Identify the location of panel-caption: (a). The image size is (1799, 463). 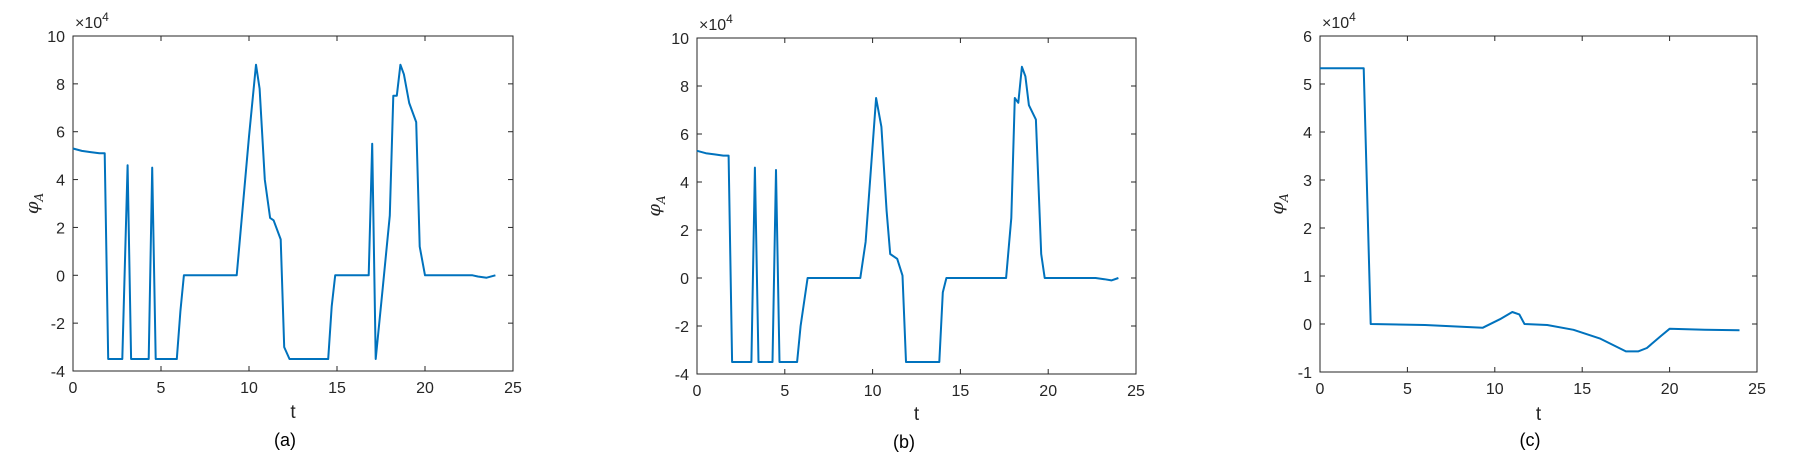
(285, 440).